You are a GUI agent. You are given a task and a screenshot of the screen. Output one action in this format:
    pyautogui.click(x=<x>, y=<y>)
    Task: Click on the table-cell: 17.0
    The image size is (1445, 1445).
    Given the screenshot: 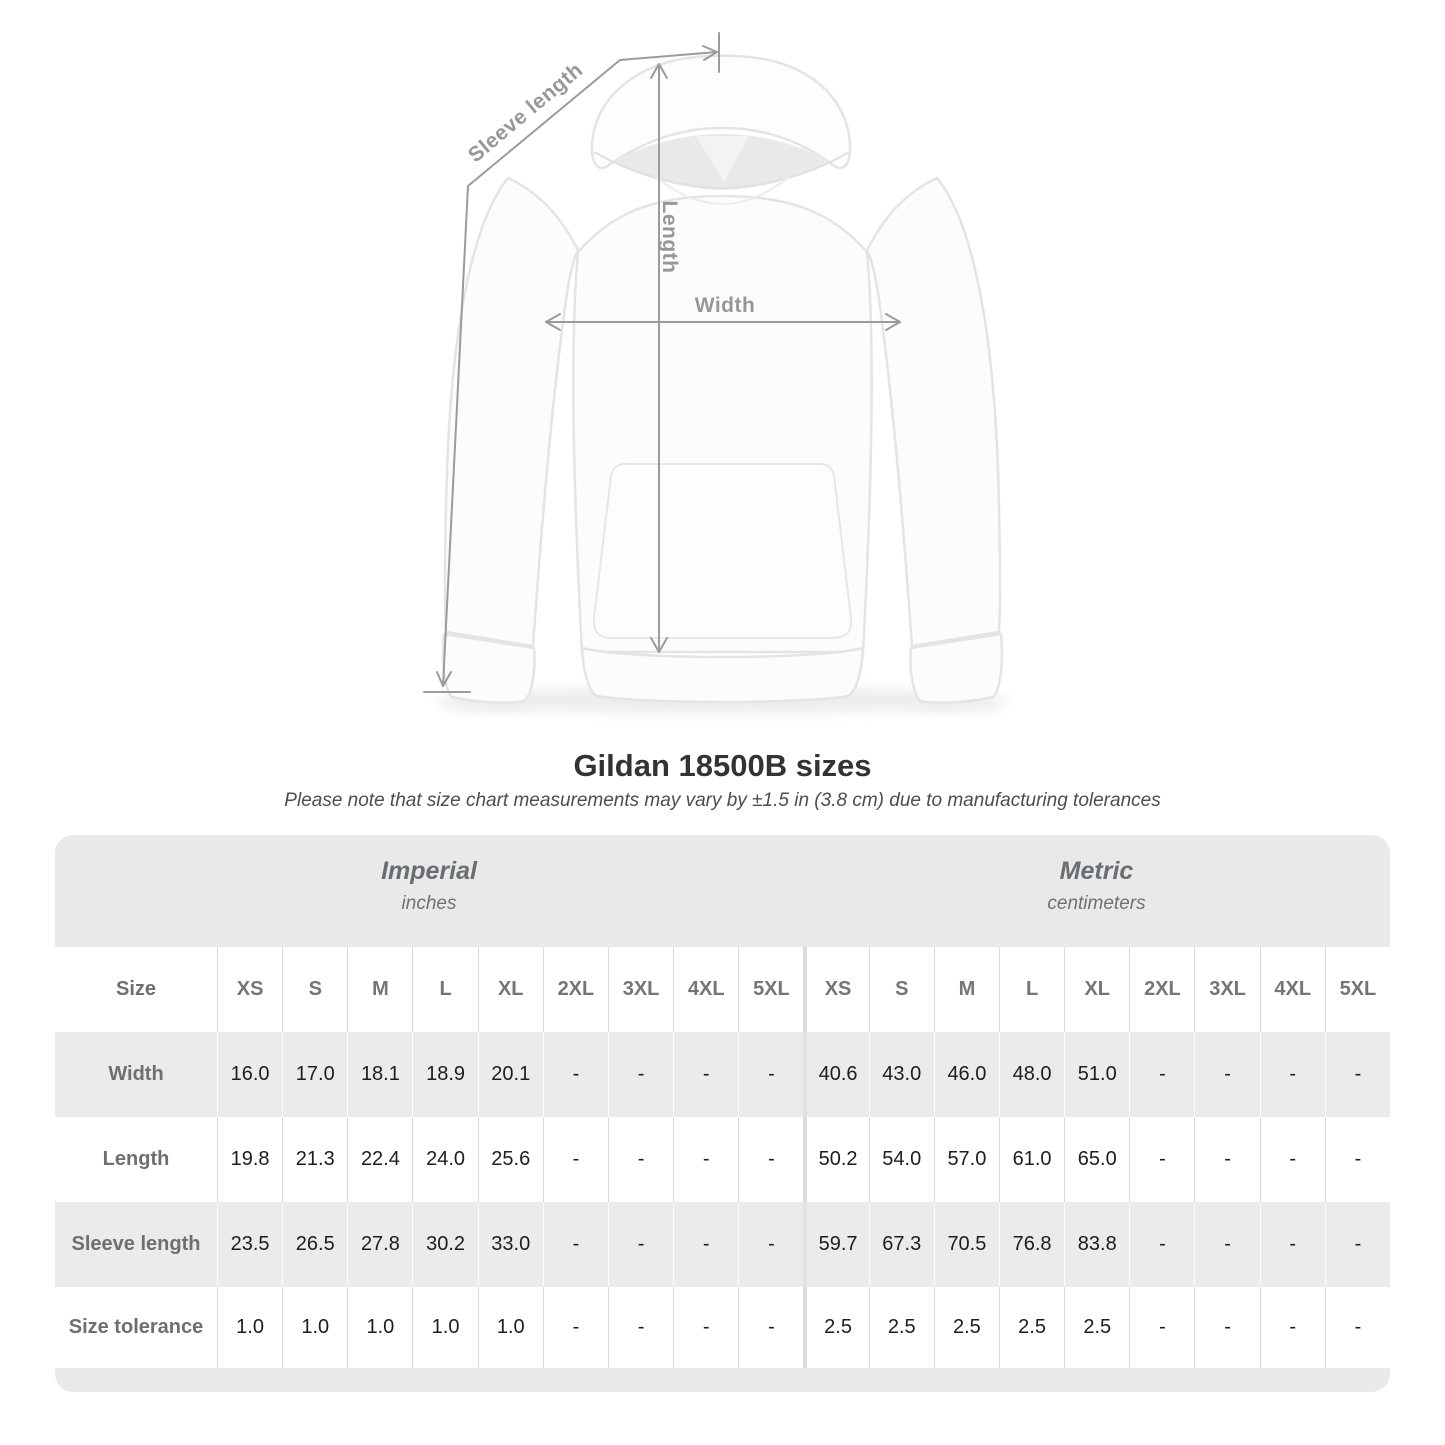 What is the action you would take?
    pyautogui.click(x=314, y=1074)
    